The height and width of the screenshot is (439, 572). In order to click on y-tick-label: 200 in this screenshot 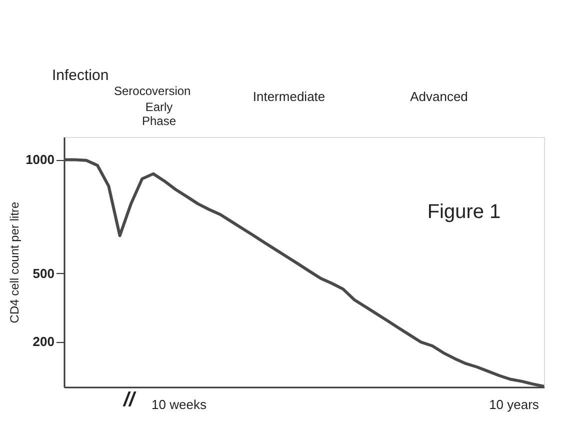, I will do `click(43, 342)`.